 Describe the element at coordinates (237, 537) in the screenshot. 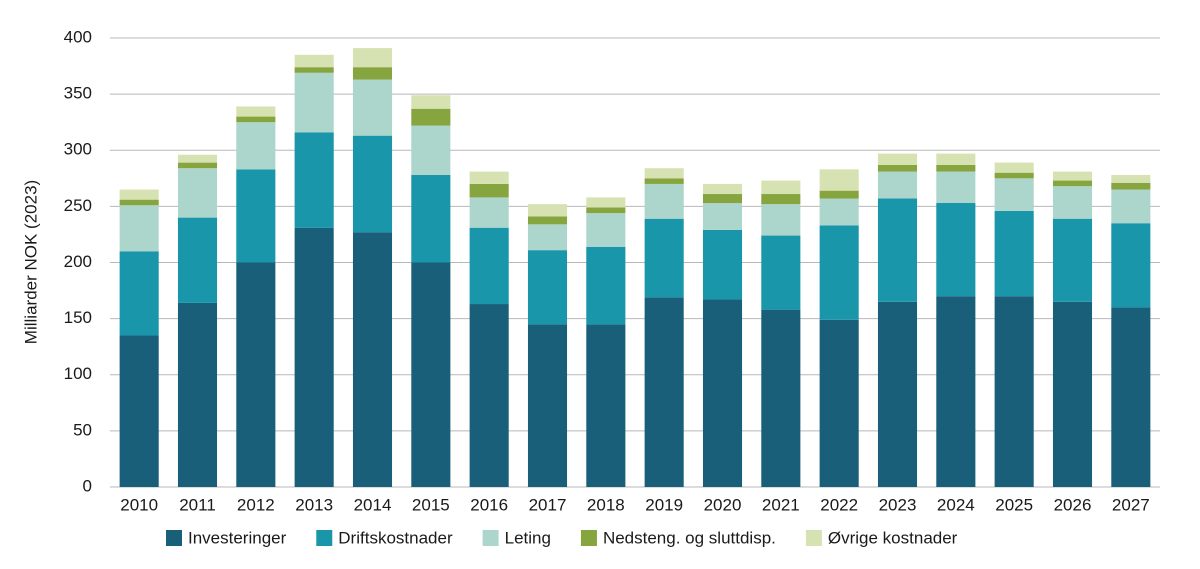

I see `legend-label: Investeringer` at that location.